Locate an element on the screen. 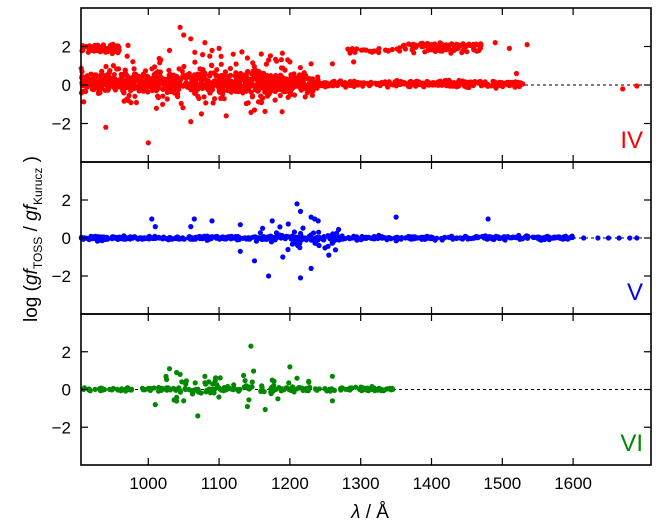 The width and height of the screenshot is (659, 521). y-axis-prefix: log ( is located at coordinates (31, 303).